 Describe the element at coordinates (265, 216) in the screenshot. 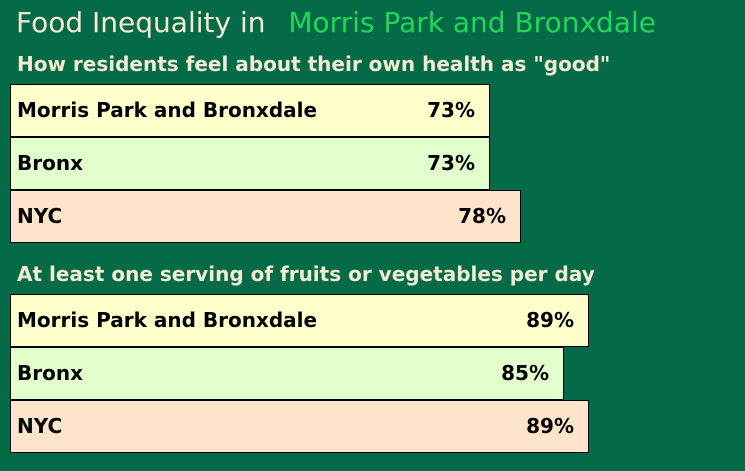

I see `bar: NYC 78%` at that location.